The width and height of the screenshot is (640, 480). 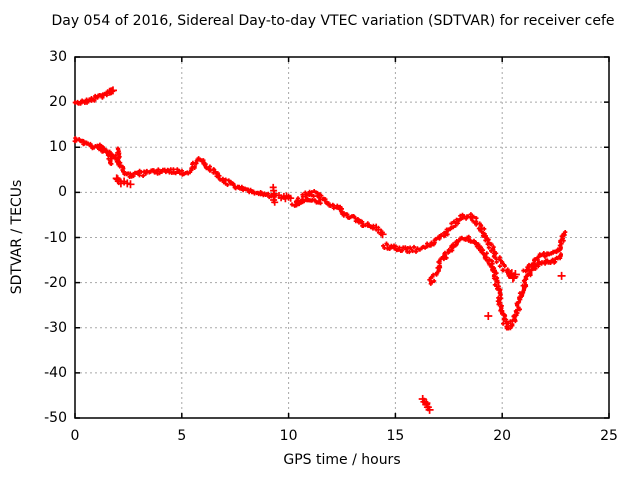 What do you see at coordinates (609, 436) in the screenshot?
I see `x-tick-label-25: 25` at bounding box center [609, 436].